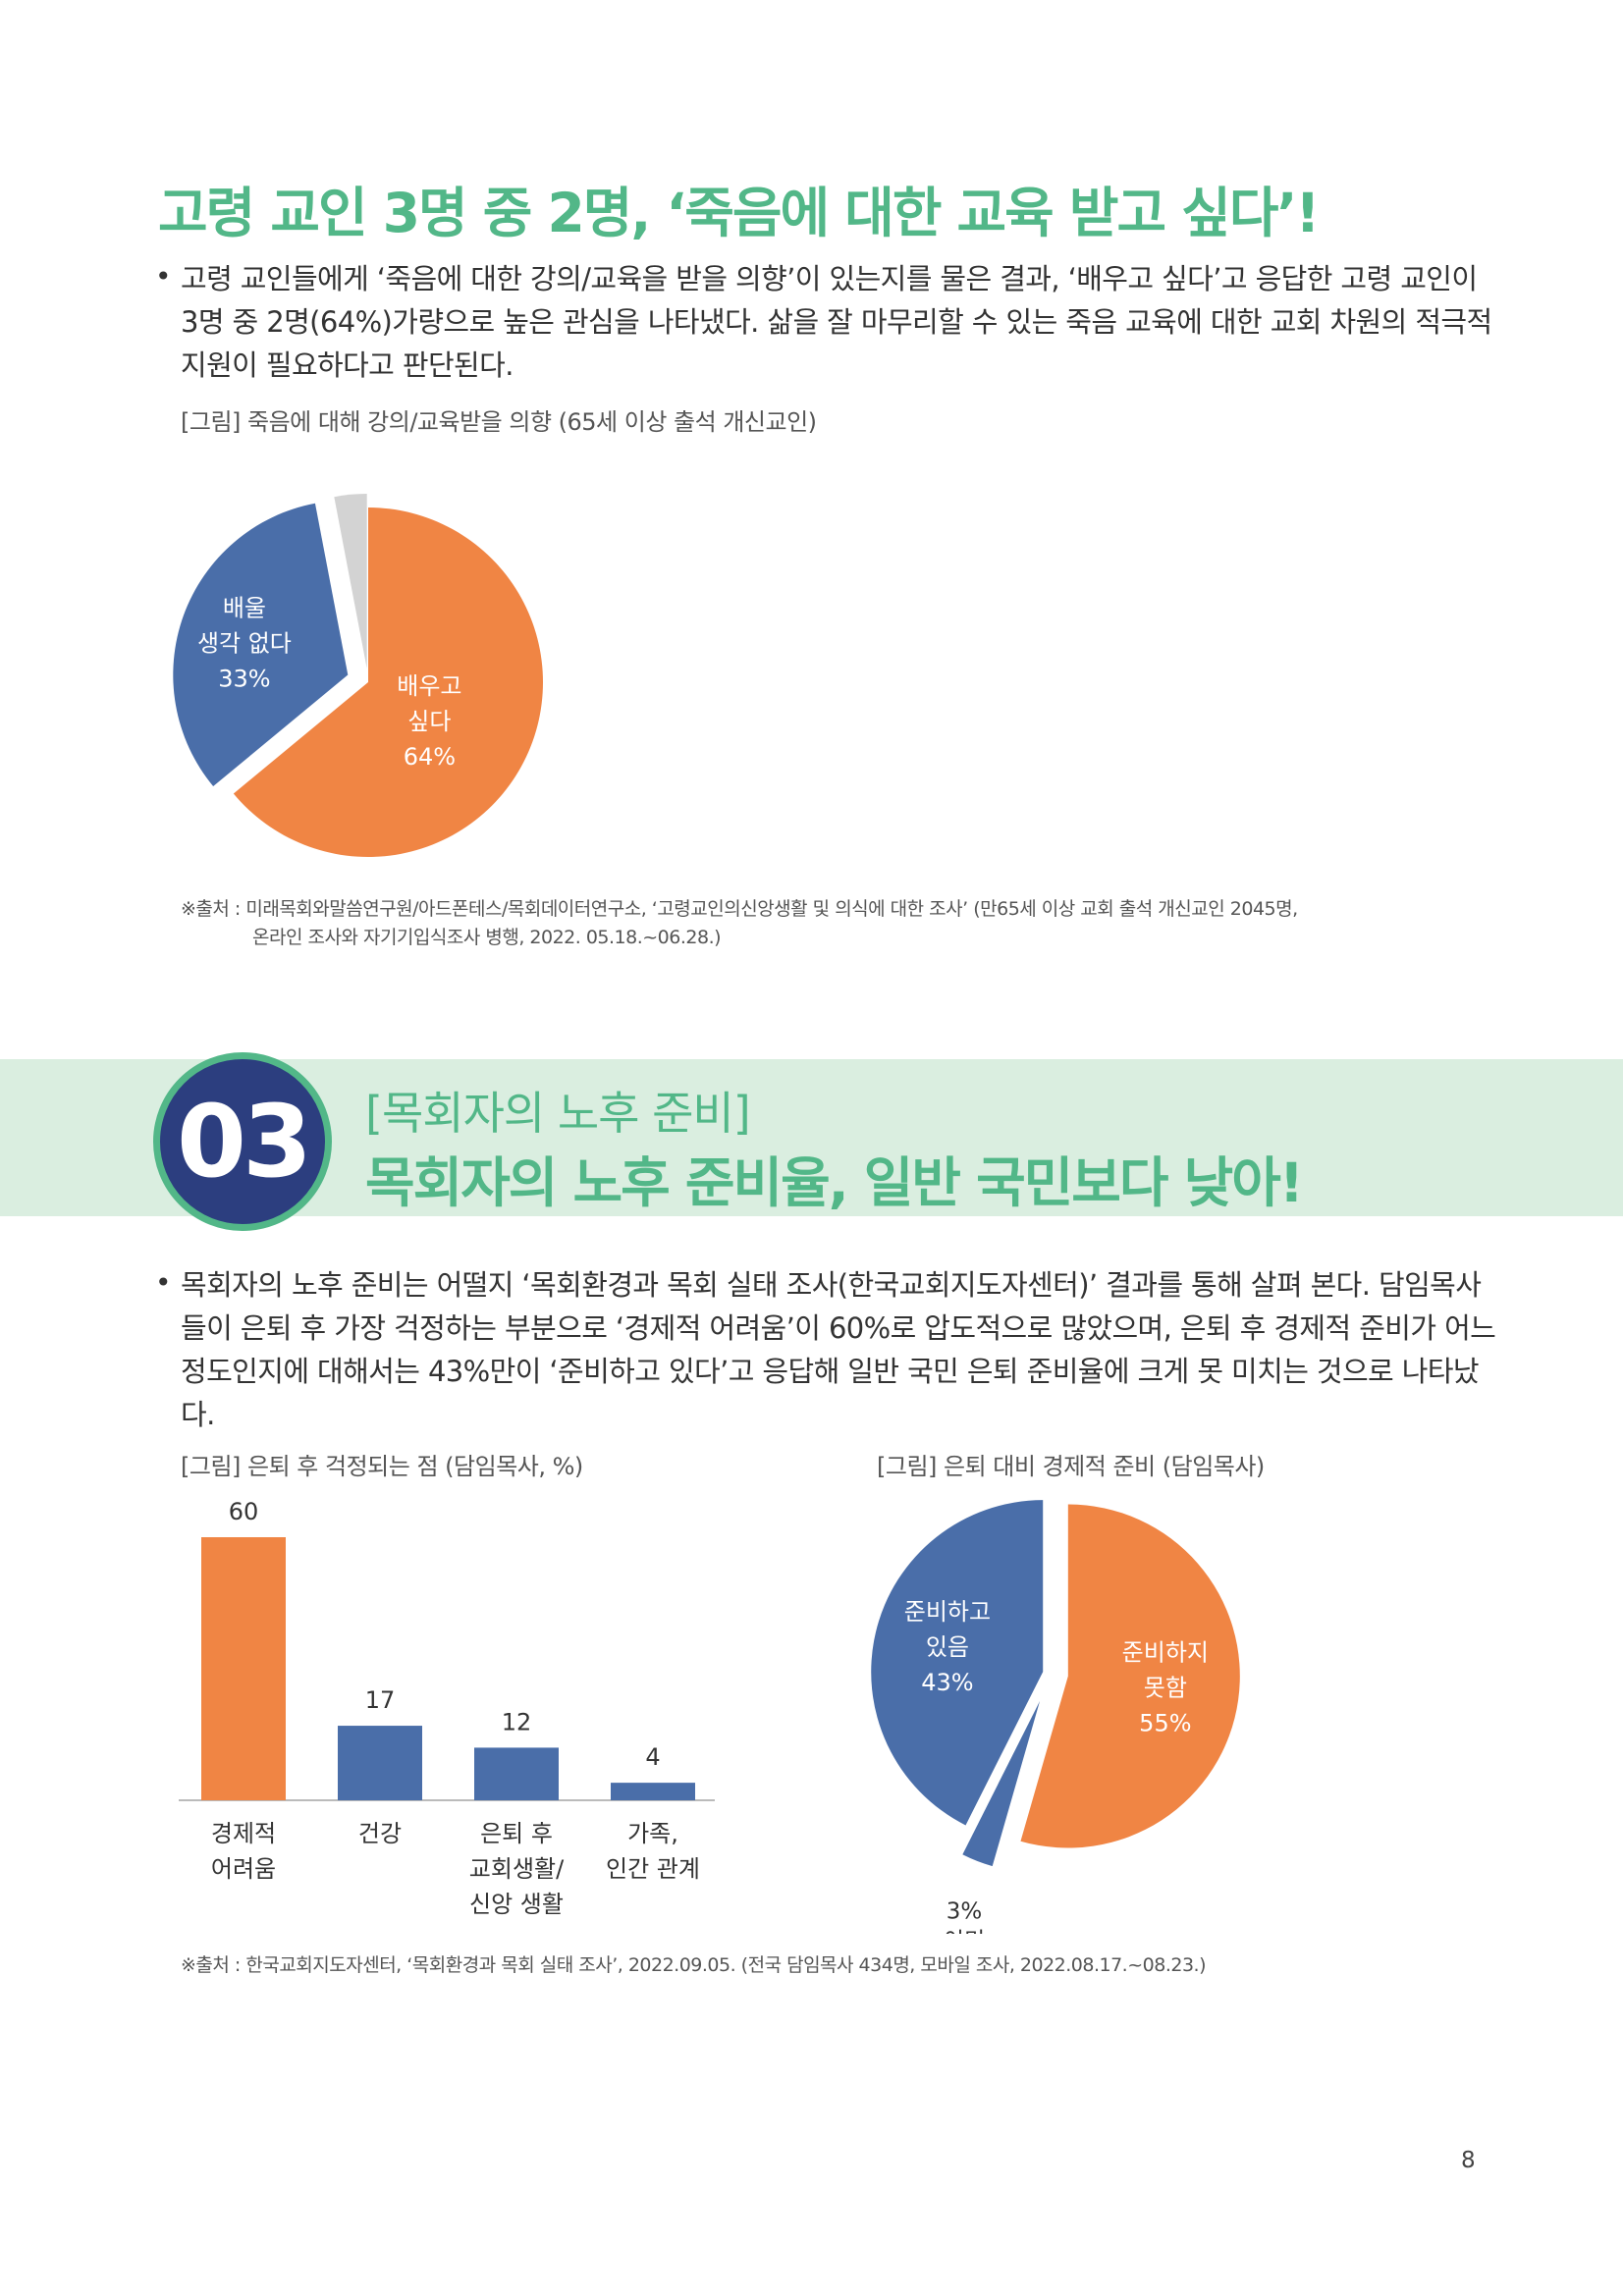  Describe the element at coordinates (517, 1869) in the screenshot. I see `bar-category-label-line: 교회생활/` at that location.